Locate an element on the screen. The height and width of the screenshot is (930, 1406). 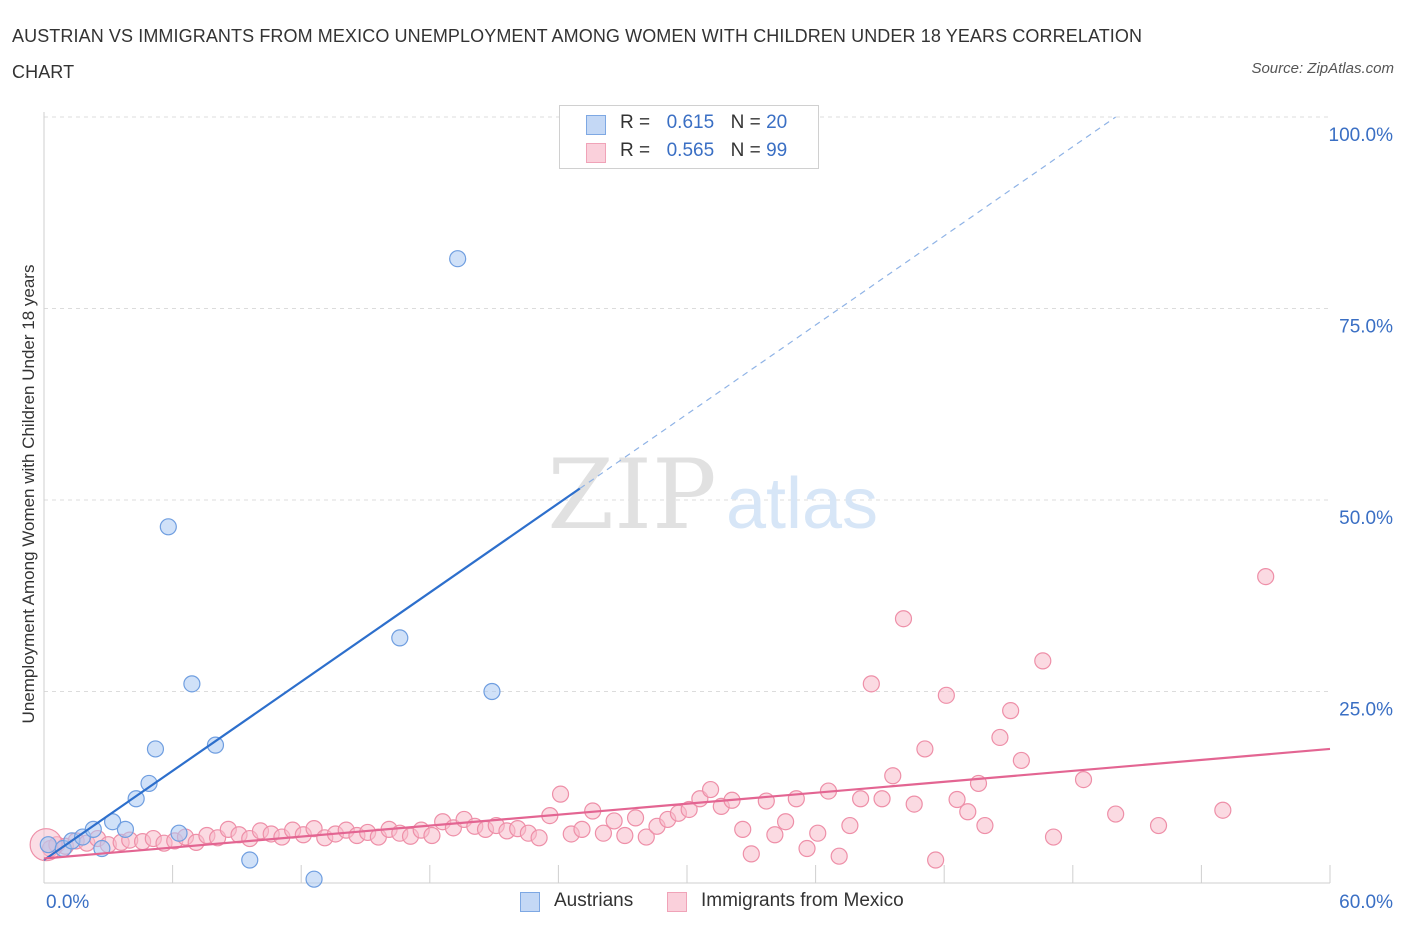
watermark: ZIP atlas is located at coordinates (712, 495).